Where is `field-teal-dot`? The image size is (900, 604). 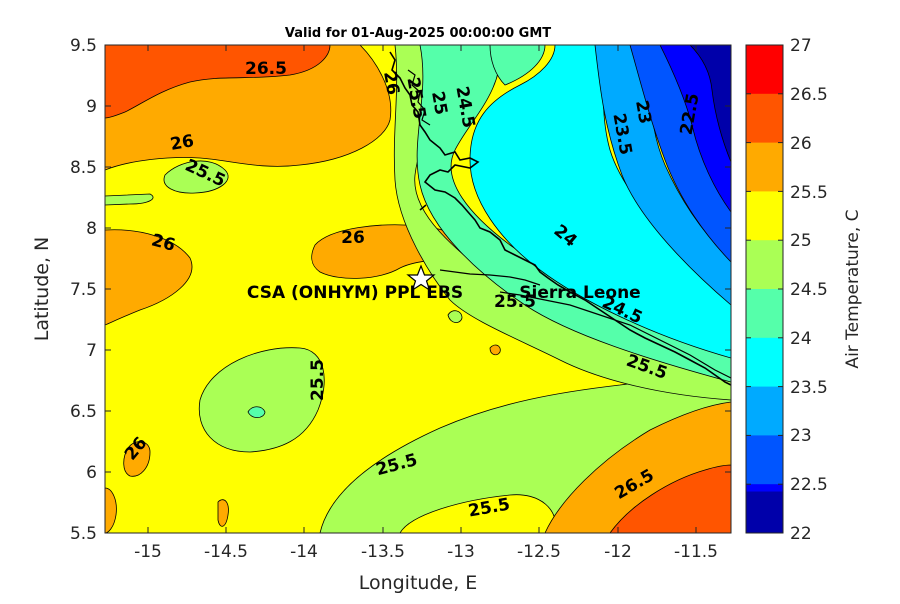
field-teal-dot is located at coordinates (256, 412).